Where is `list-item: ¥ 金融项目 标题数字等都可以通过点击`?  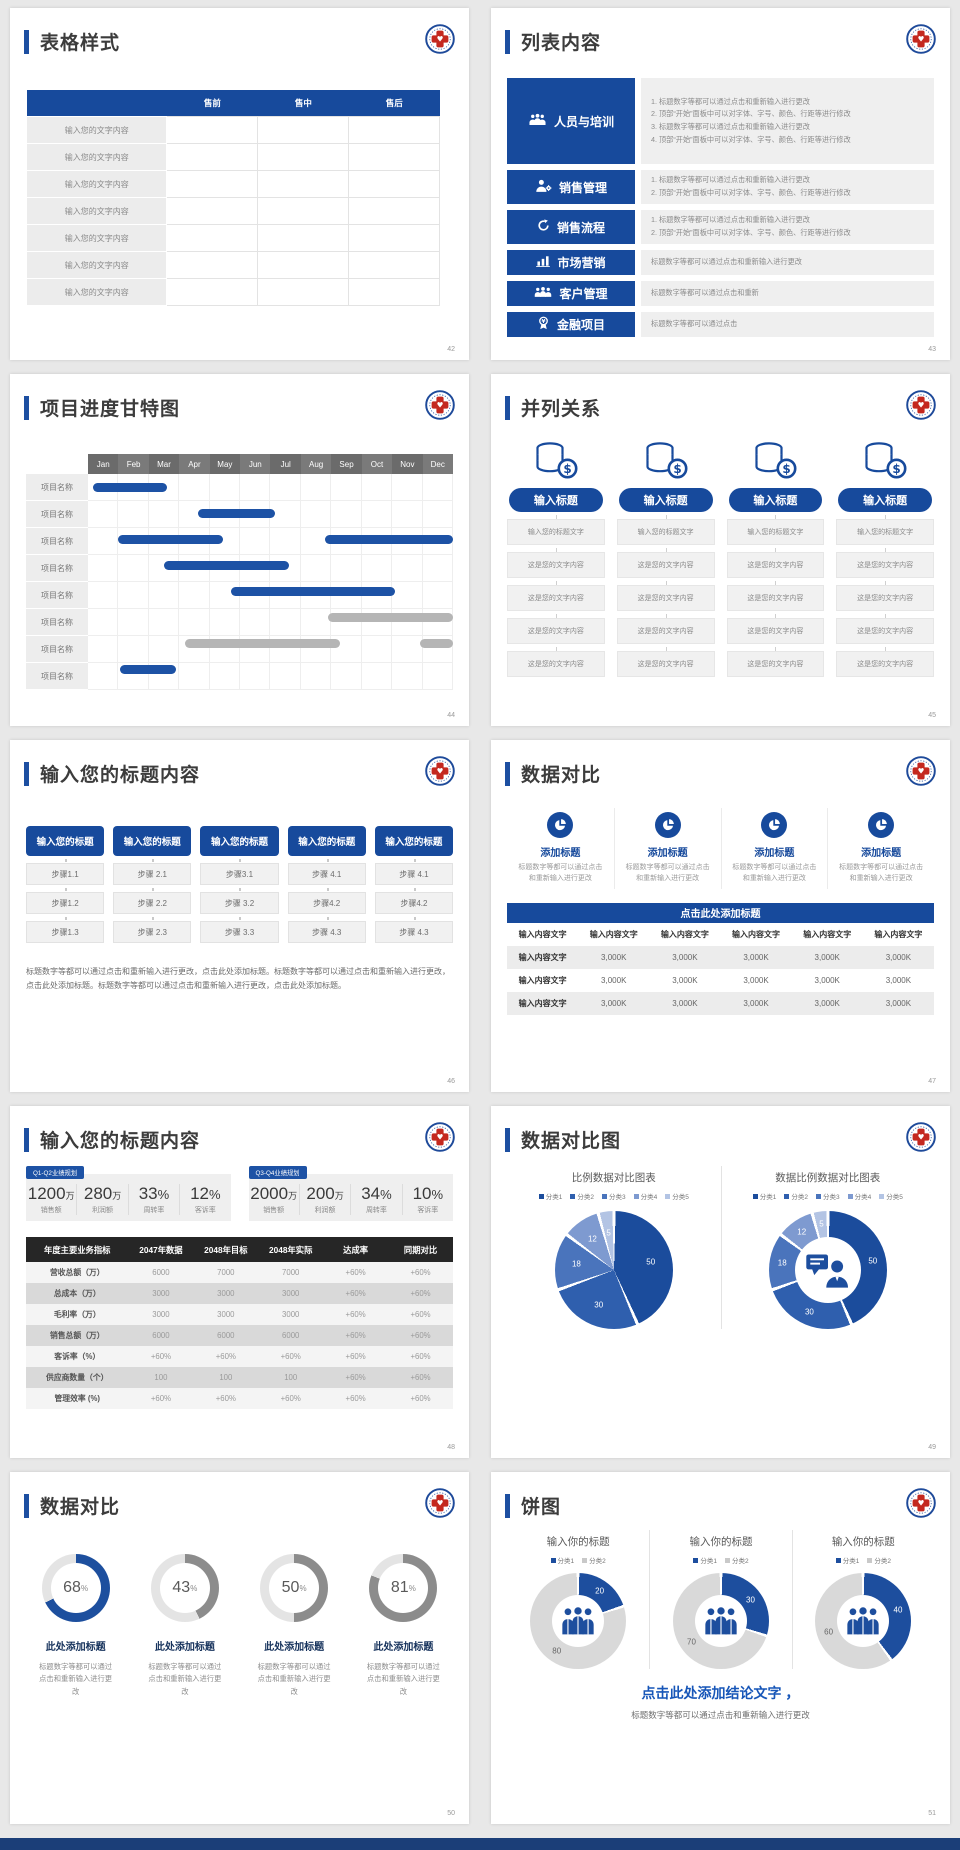 list-item: ¥ 金融项目 标题数字等都可以通过点击 is located at coordinates (720, 324).